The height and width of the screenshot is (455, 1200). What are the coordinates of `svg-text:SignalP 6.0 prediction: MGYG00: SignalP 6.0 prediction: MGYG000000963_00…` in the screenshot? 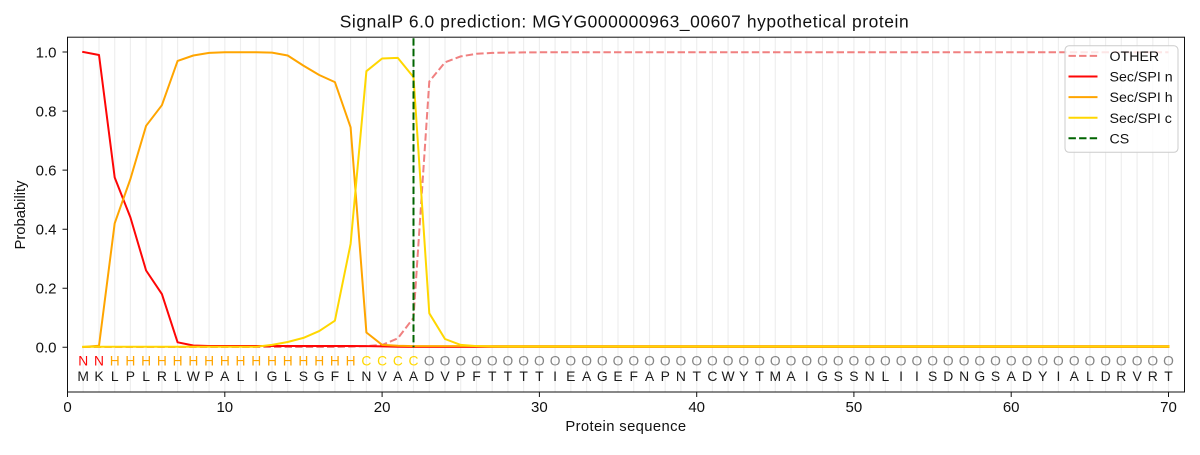 It's located at (625, 22).